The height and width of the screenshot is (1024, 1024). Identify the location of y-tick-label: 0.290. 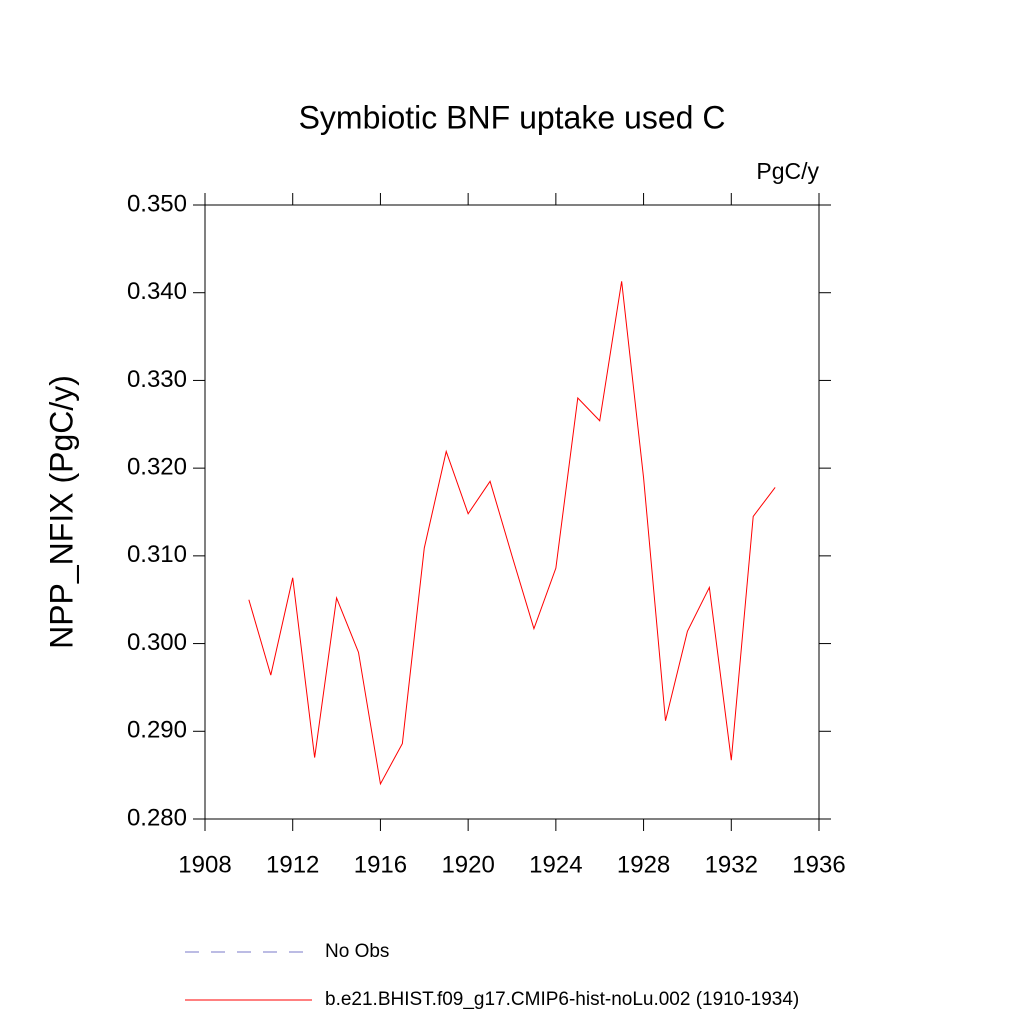
(157, 730).